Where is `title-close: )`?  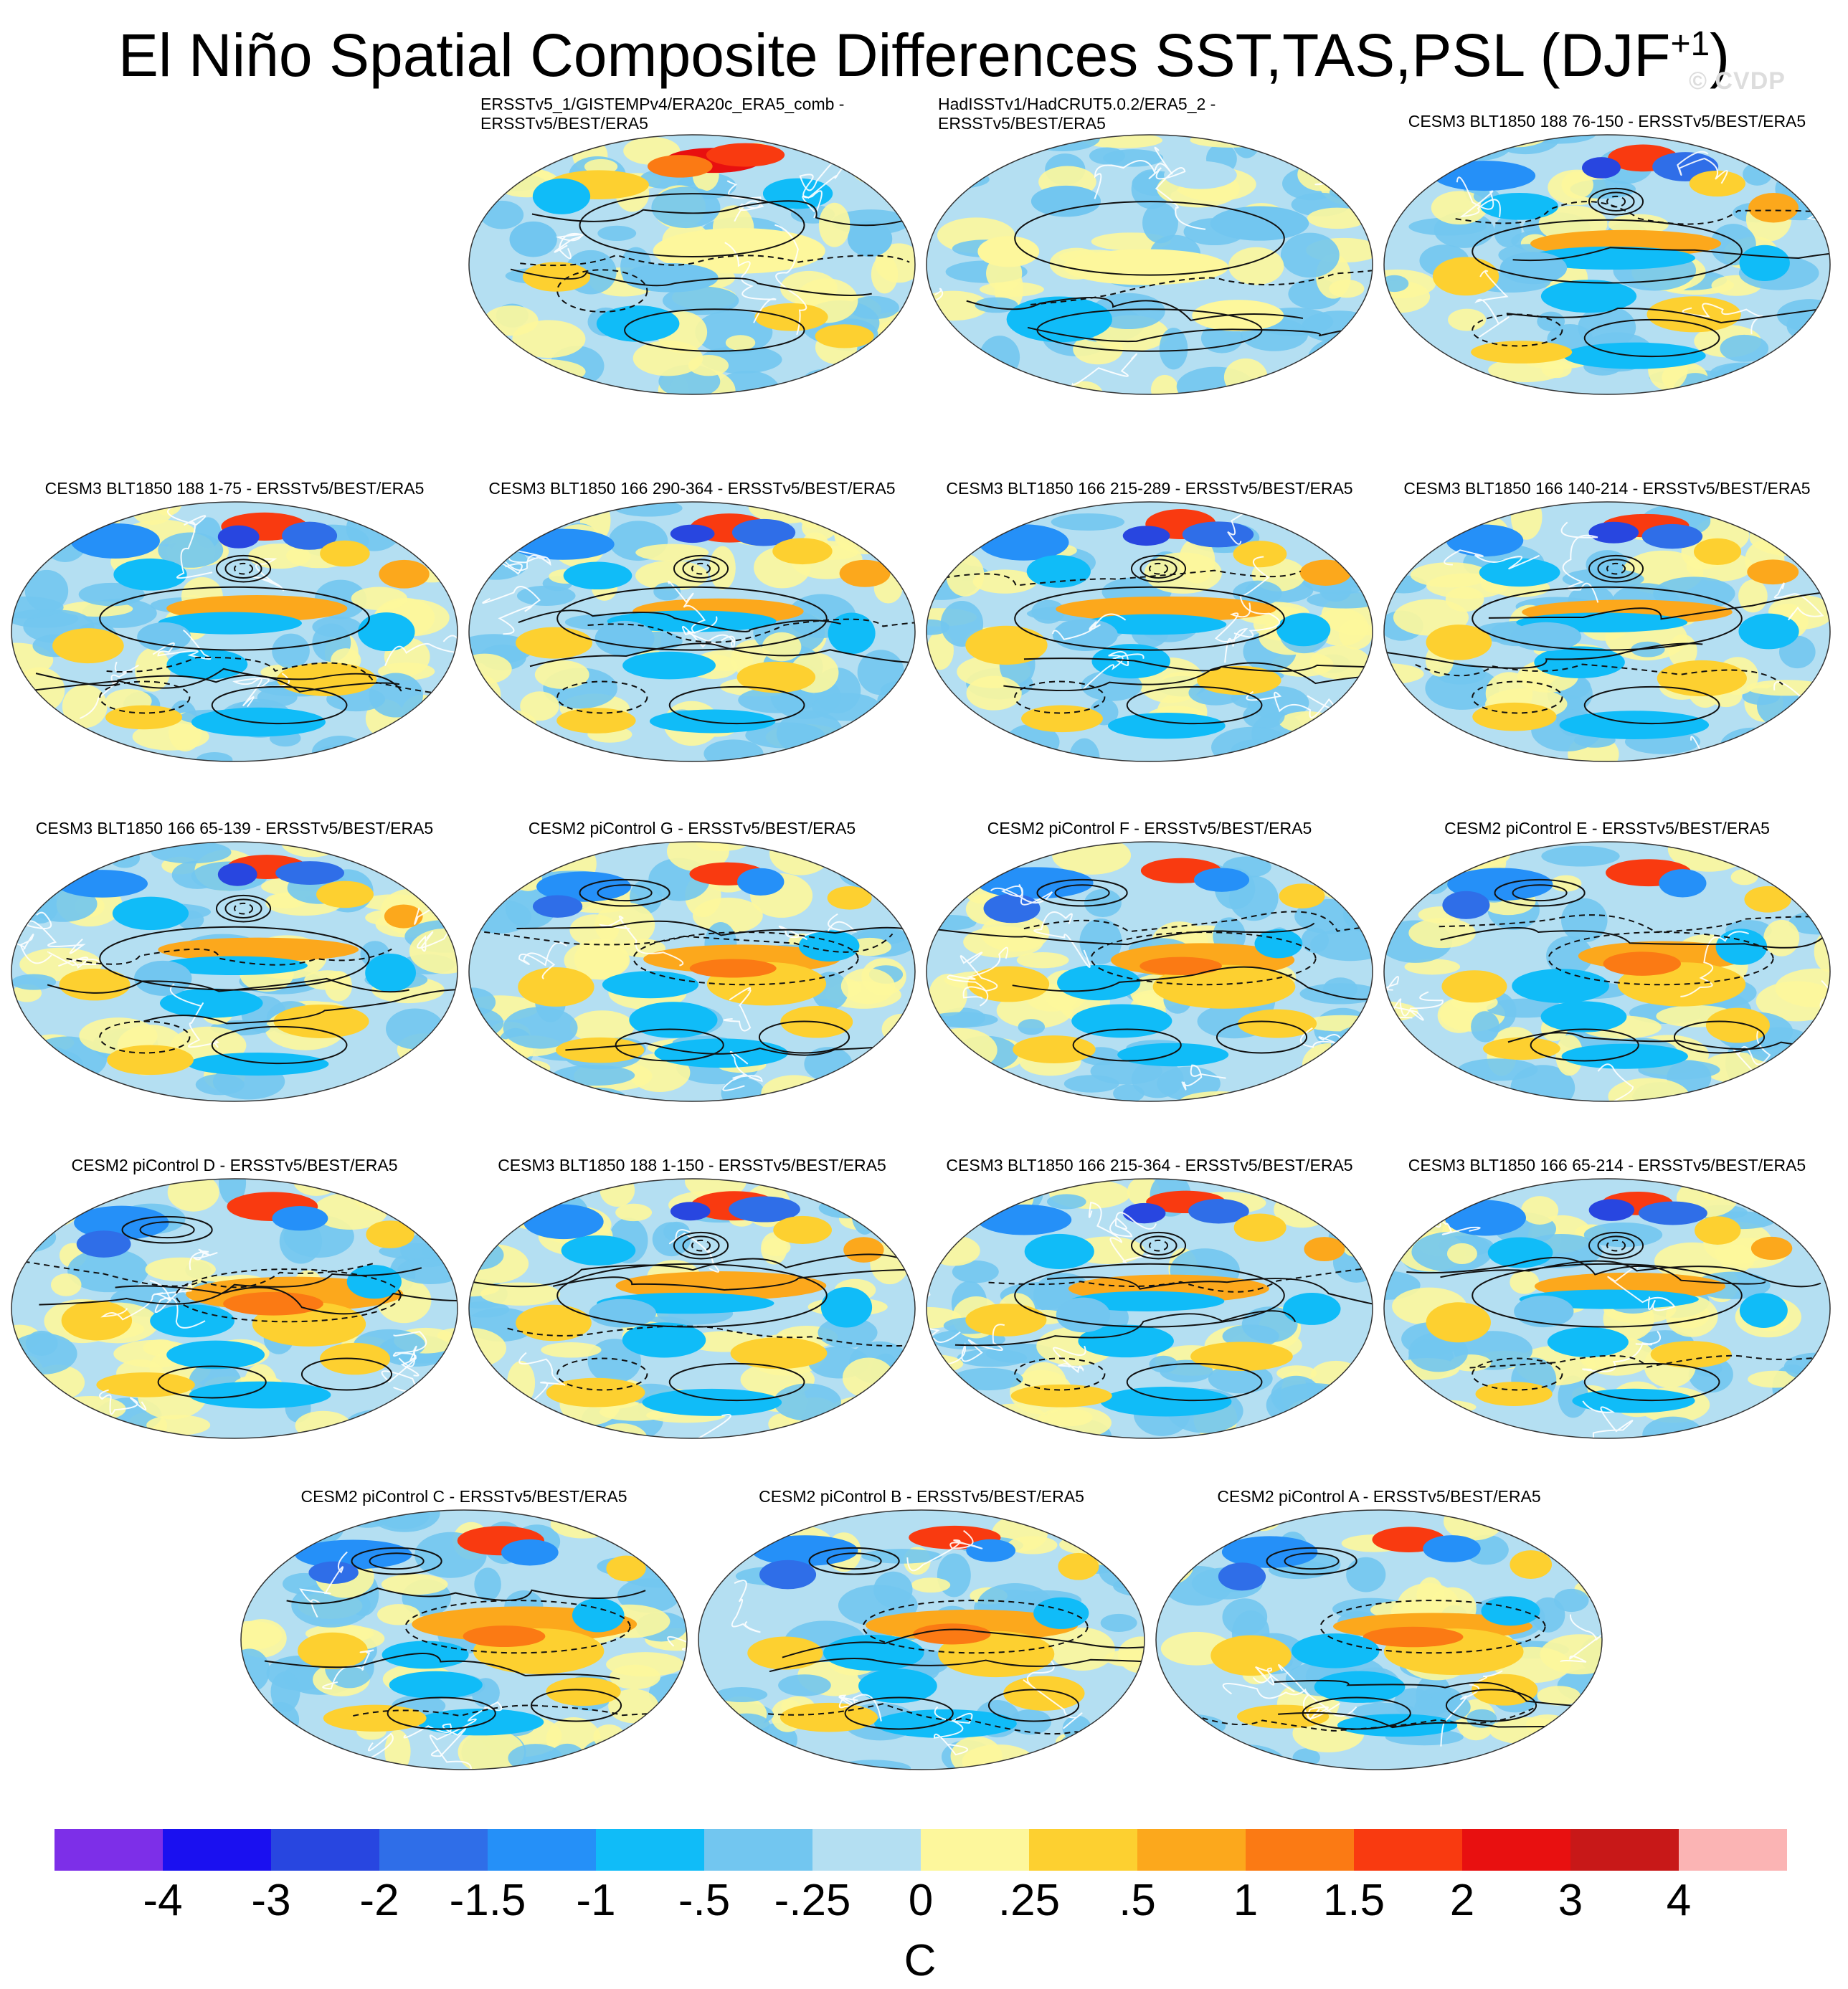 title-close: ) is located at coordinates (1720, 55).